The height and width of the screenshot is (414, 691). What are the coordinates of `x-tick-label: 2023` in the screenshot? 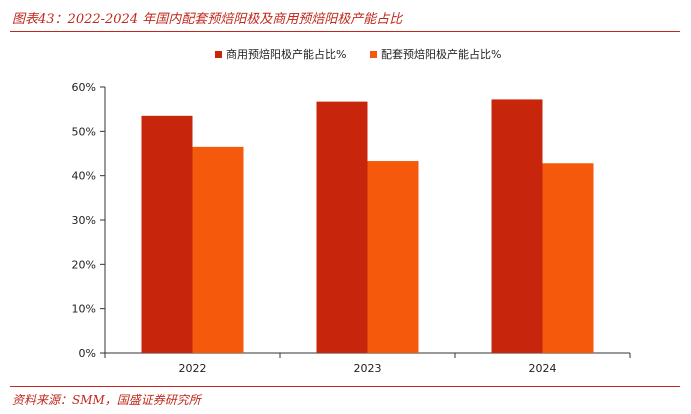 It's located at (368, 368).